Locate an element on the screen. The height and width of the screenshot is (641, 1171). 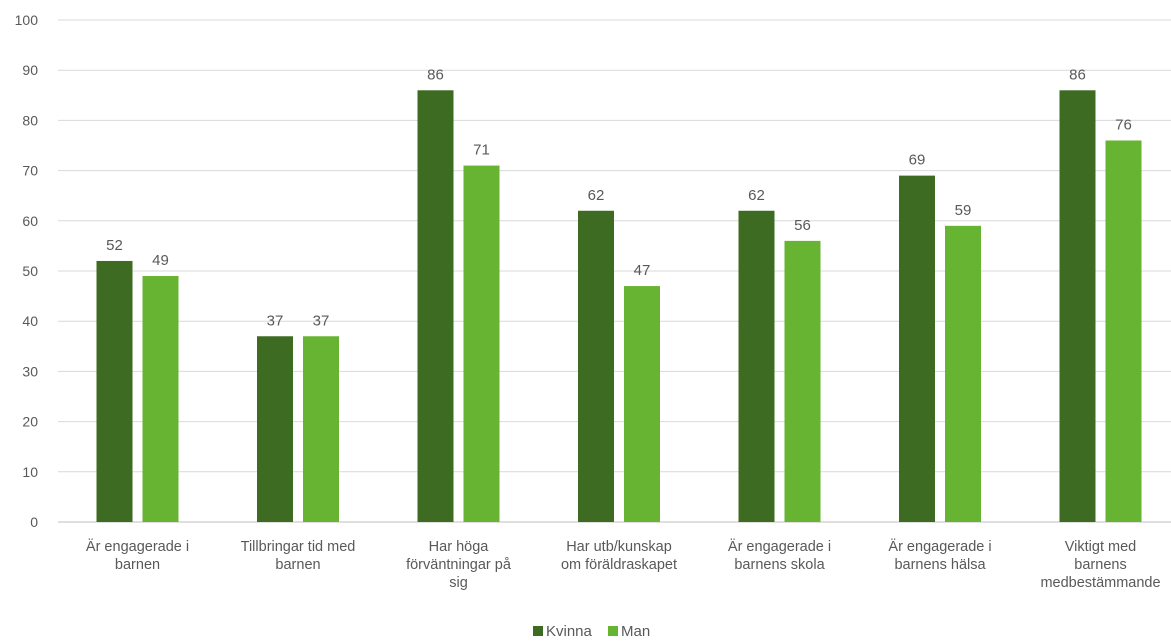
x-category-label: Har utb/kunskap om föräldraskapet is located at coordinates (619, 556).